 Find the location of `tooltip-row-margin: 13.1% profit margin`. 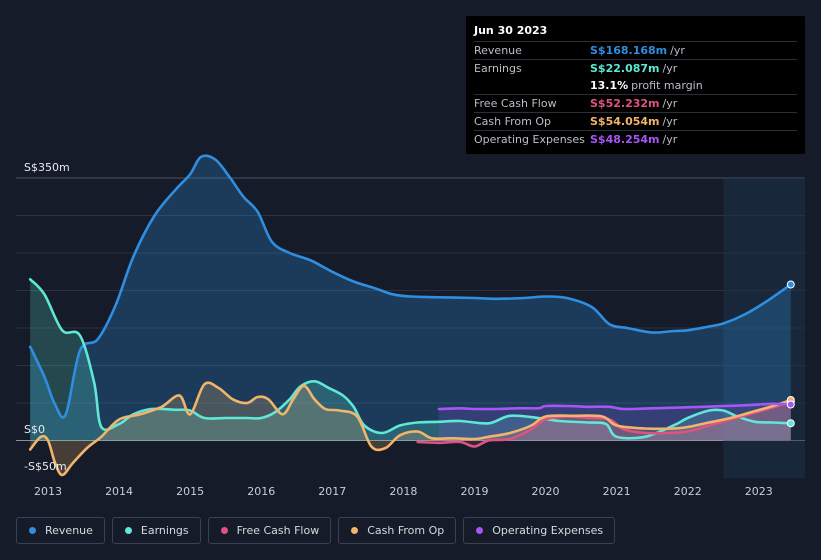

tooltip-row-margin: 13.1% profit margin is located at coordinates (635, 86).